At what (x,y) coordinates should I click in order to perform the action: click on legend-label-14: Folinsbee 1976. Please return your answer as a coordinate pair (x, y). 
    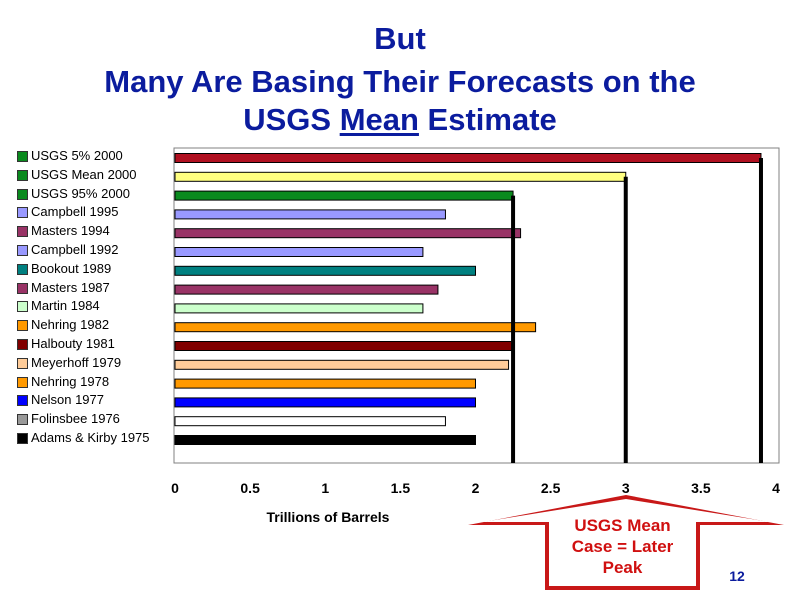
    Looking at the image, I should click on (75, 419).